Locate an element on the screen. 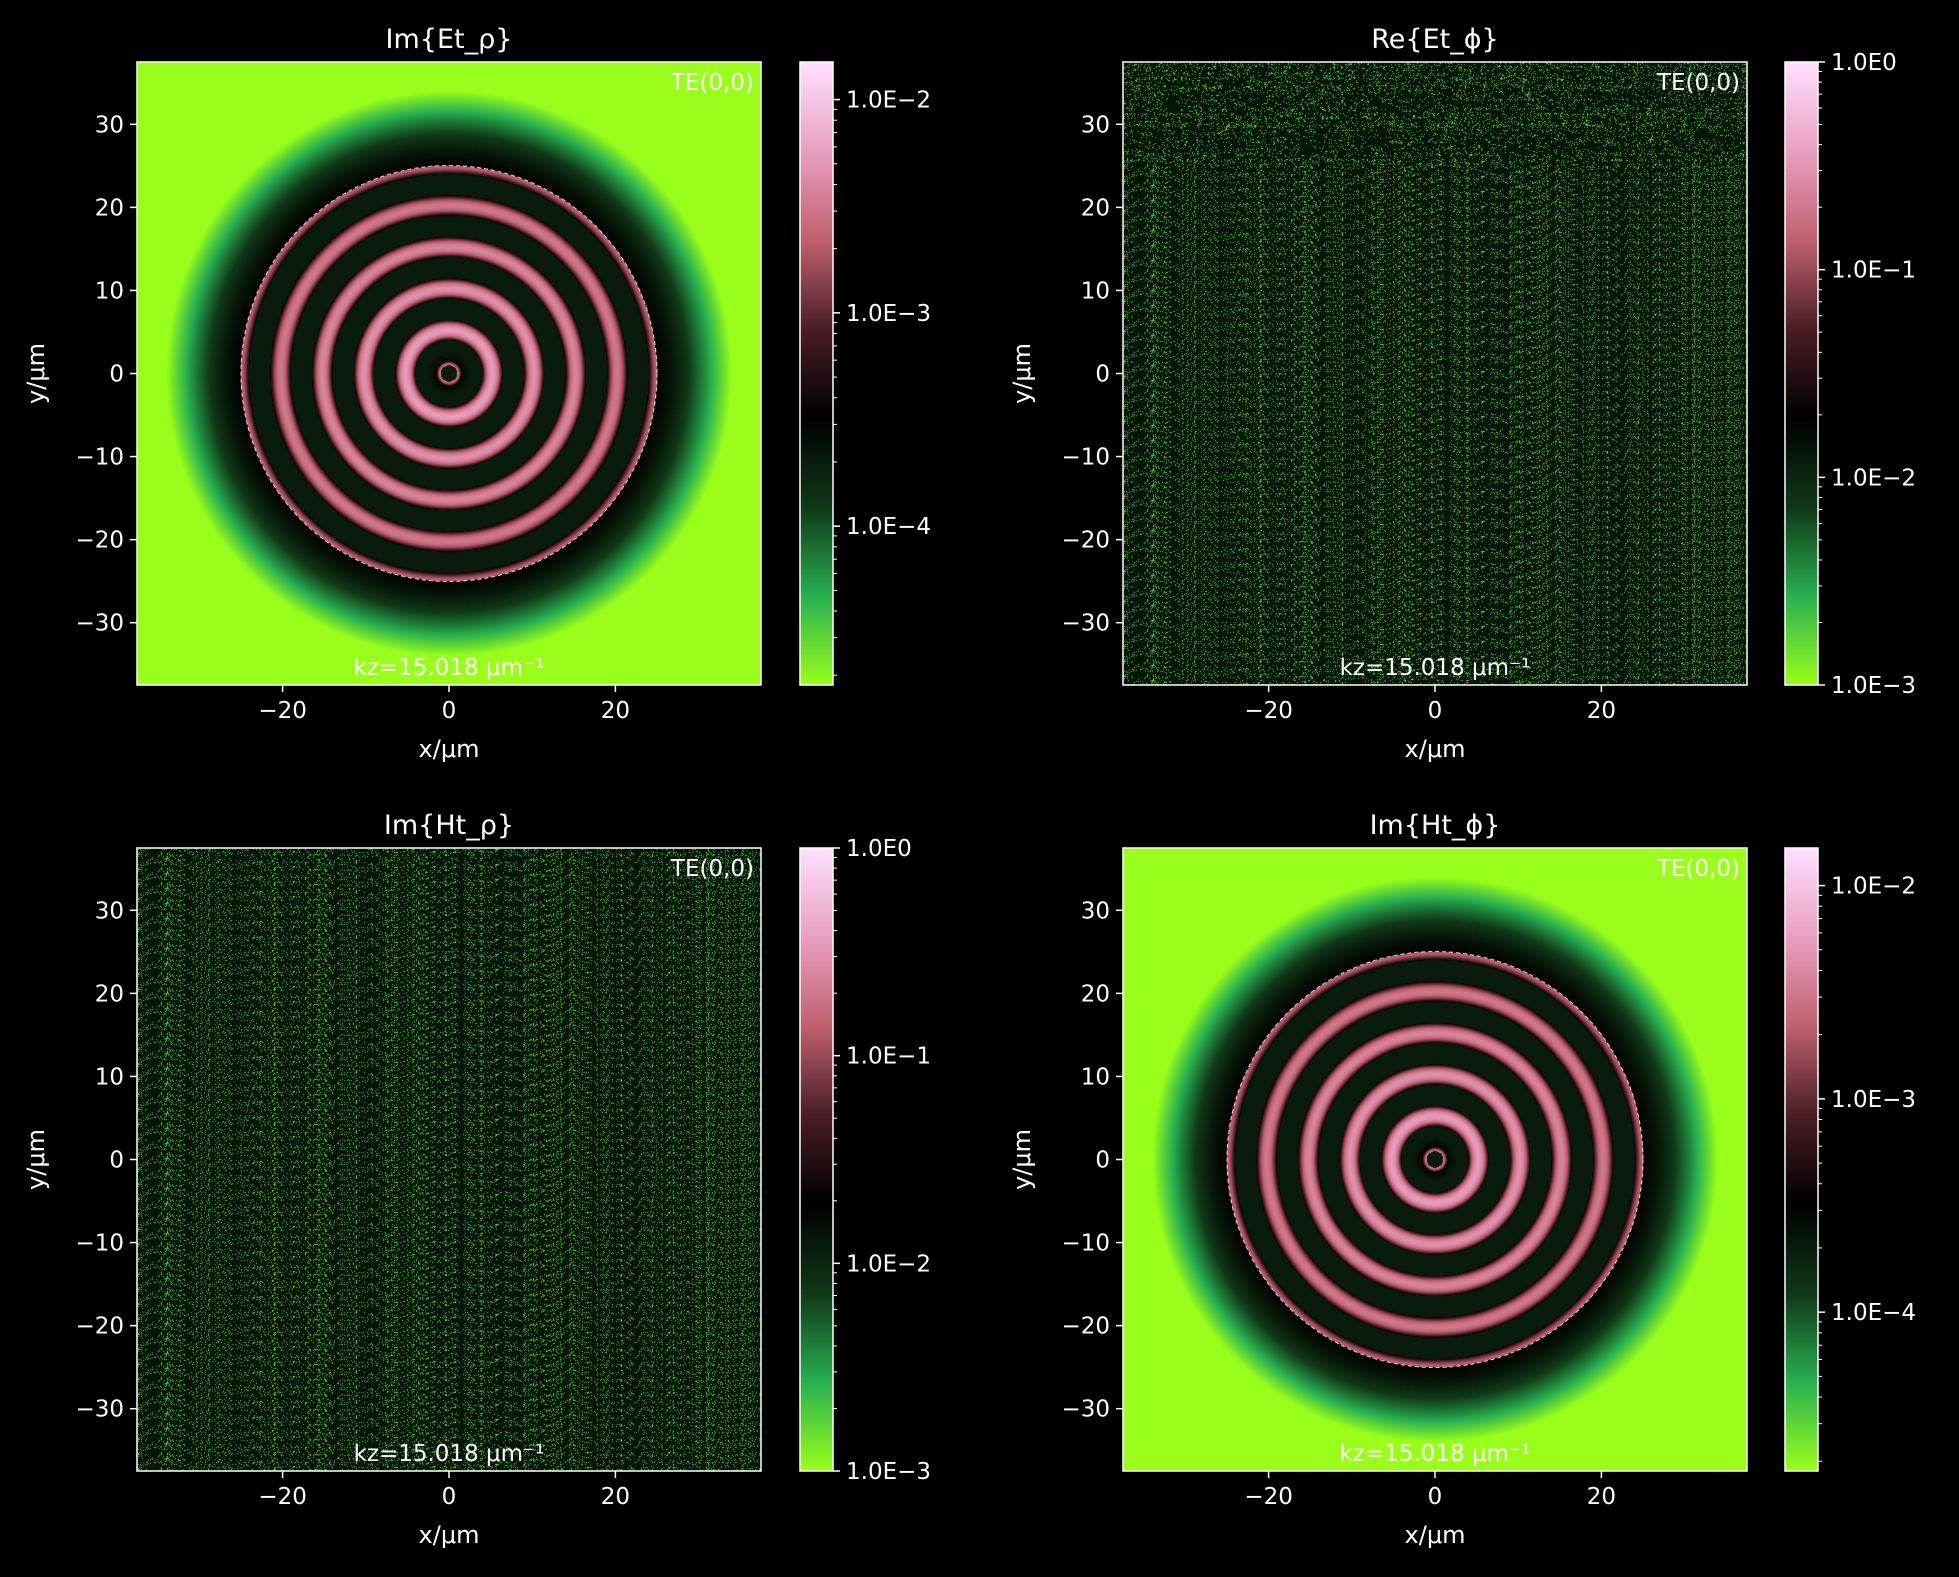 This screenshot has width=1959, height=1577. plot-title: Re{Et_ϕ} is located at coordinates (1434, 39).